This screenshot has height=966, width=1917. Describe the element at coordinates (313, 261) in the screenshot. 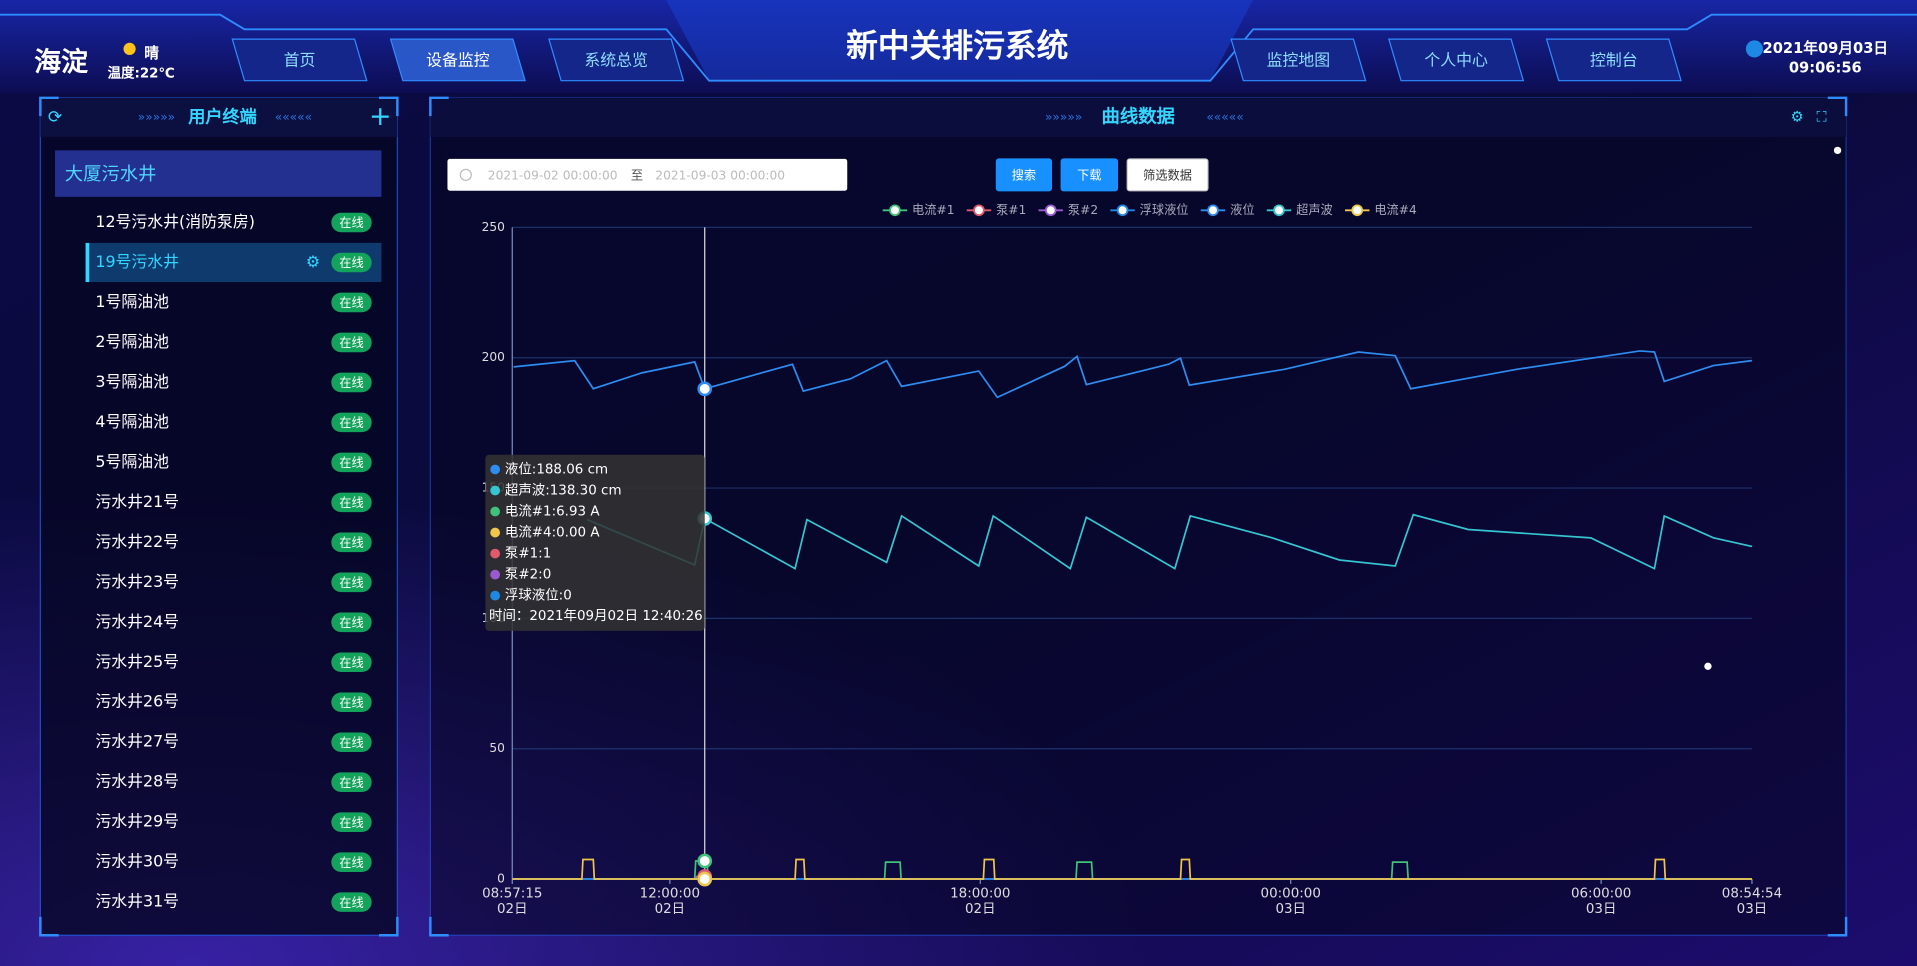

I see `settings-icon: ⚙` at that location.